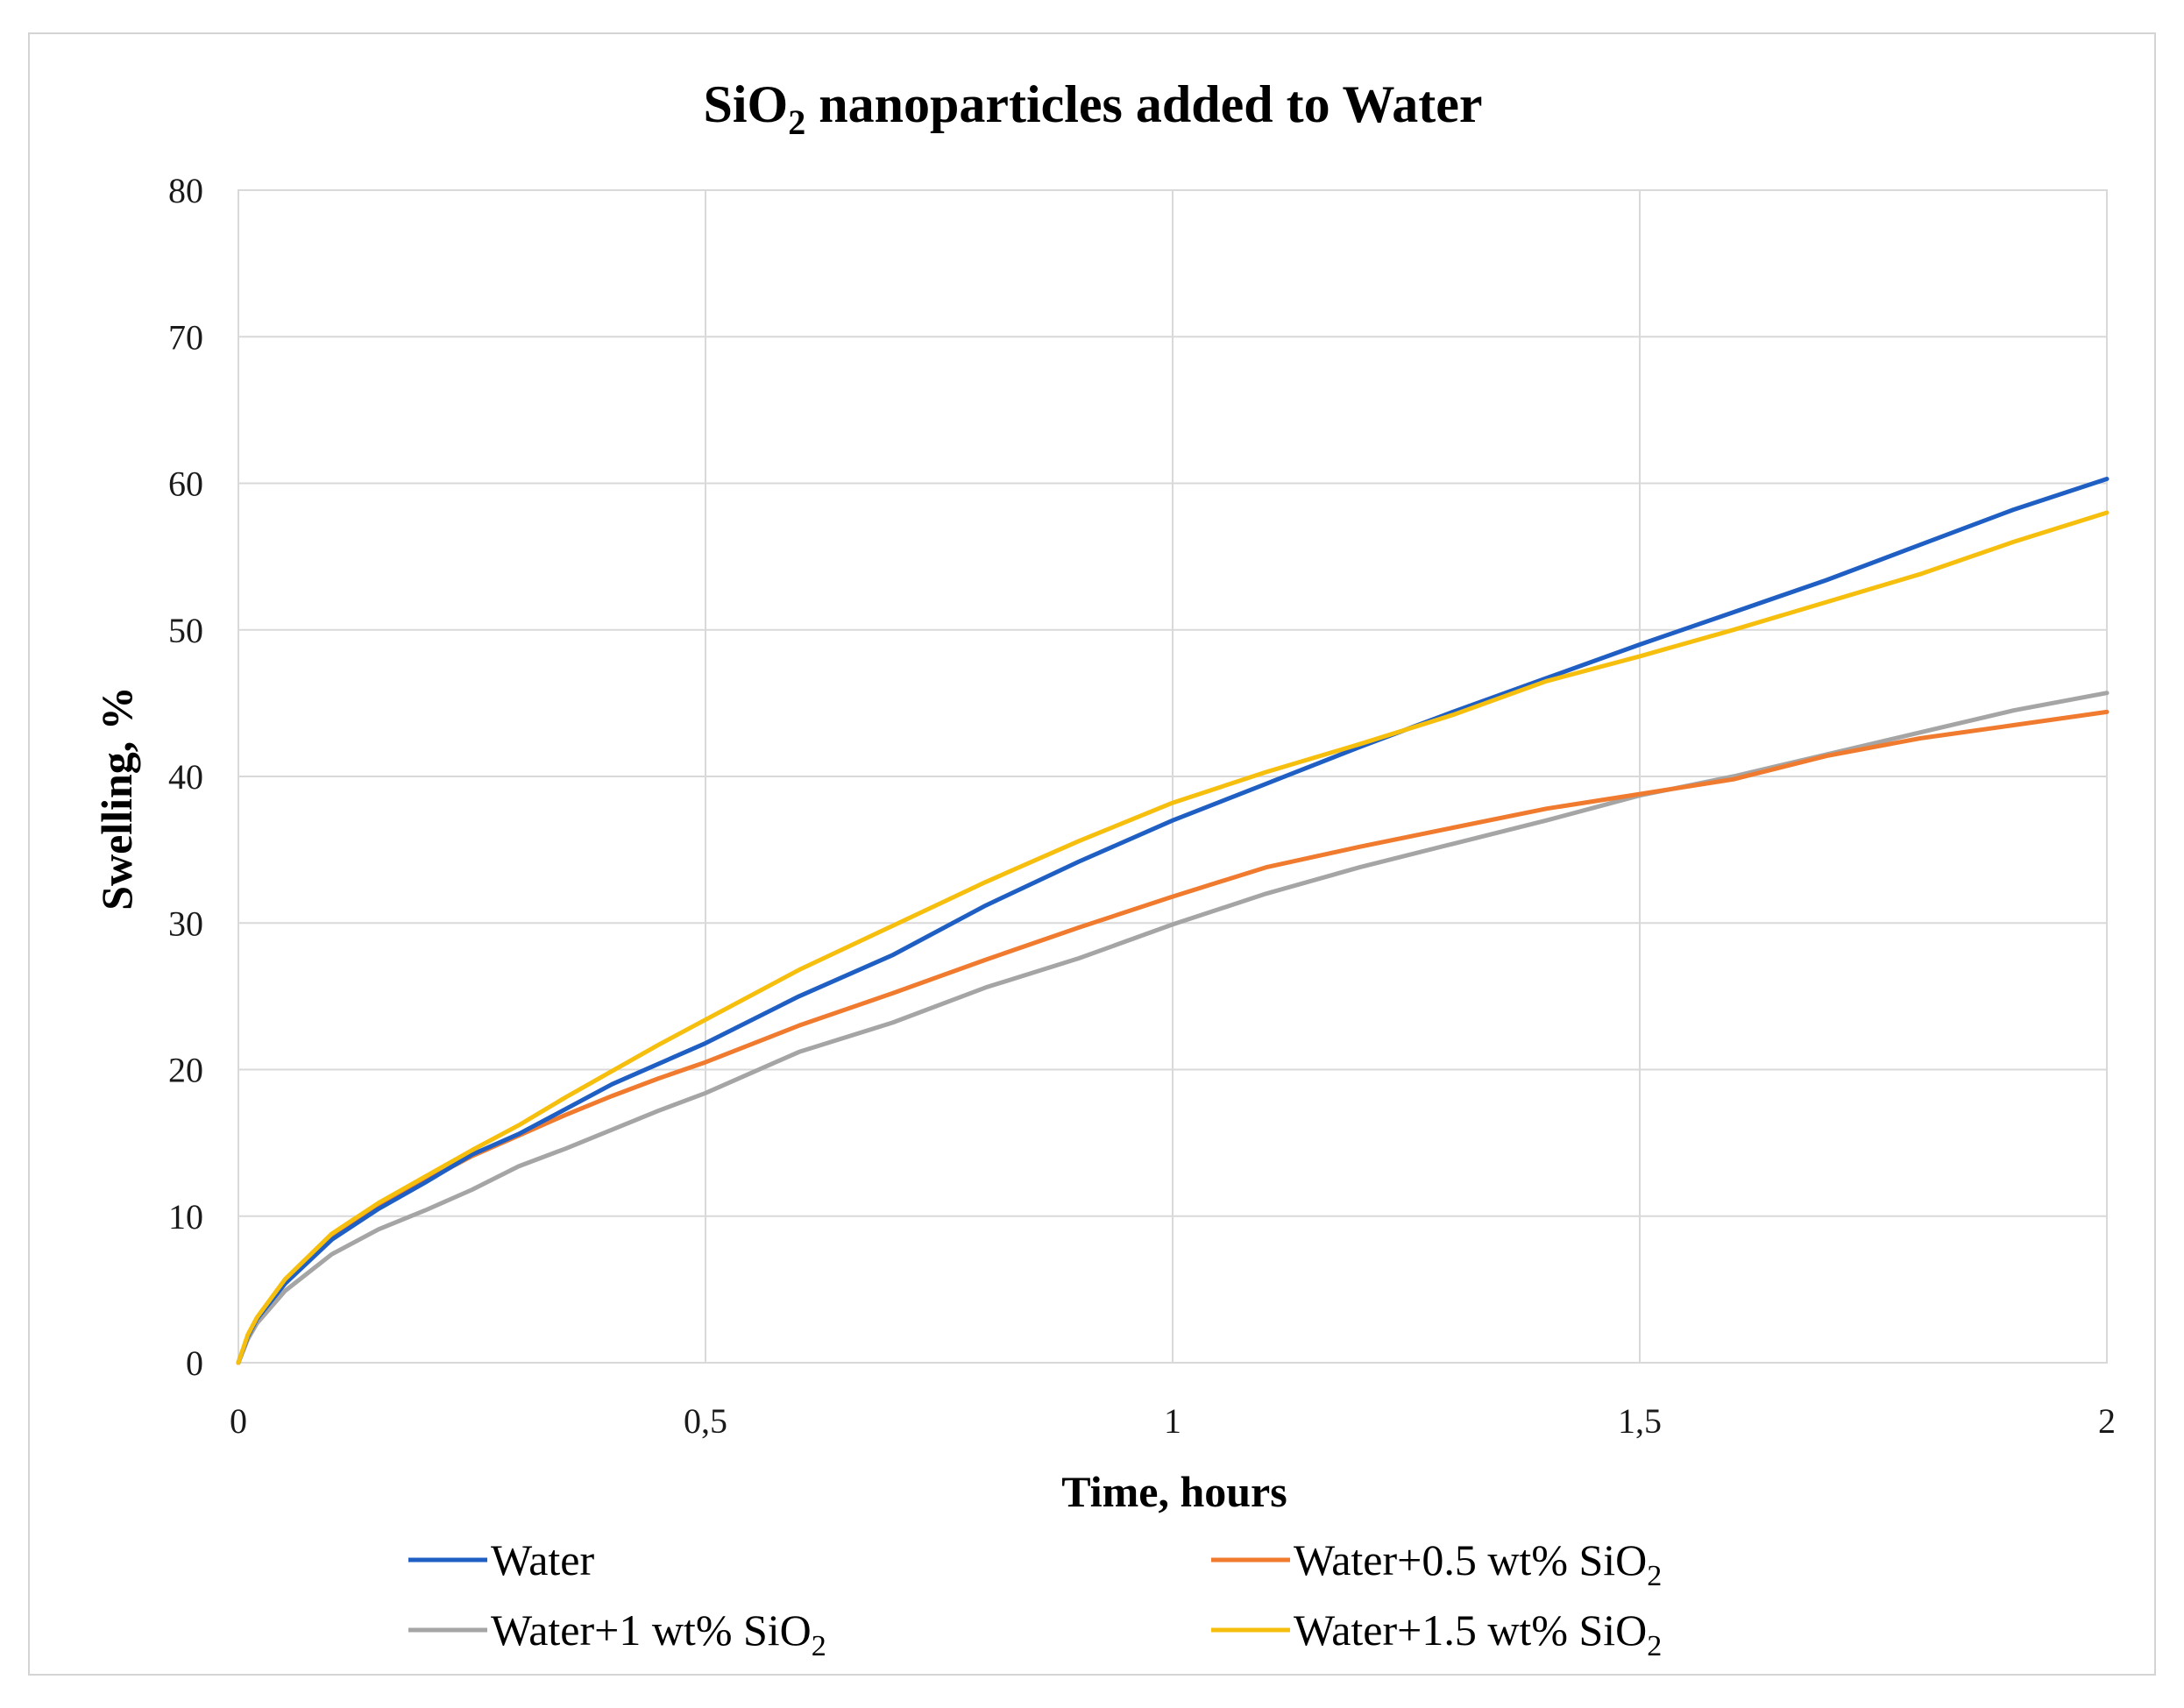 This screenshot has width=2184, height=1708. Describe the element at coordinates (185, 630) in the screenshot. I see `y-tick-label: 50` at that location.